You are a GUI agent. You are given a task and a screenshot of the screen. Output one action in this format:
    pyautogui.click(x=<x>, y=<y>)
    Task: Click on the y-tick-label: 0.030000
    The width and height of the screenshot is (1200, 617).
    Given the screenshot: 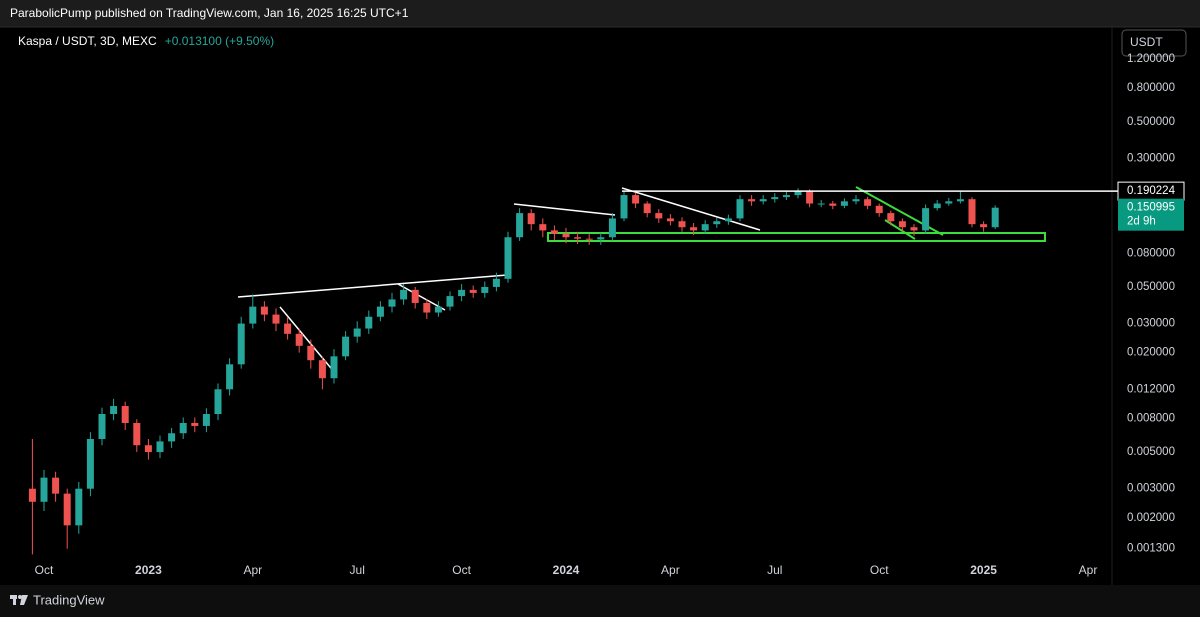 What is the action you would take?
    pyautogui.click(x=1151, y=324)
    